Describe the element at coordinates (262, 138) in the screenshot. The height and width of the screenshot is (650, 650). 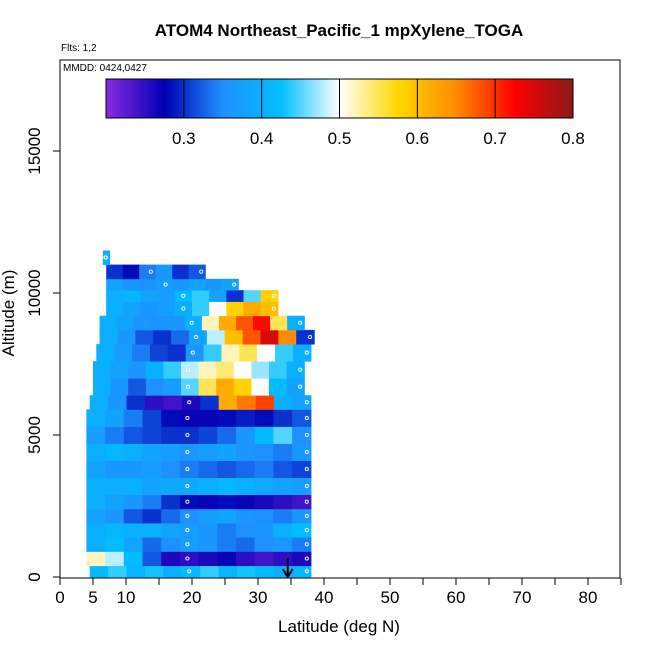
I see `colorbar-tick-label: 0.4` at that location.